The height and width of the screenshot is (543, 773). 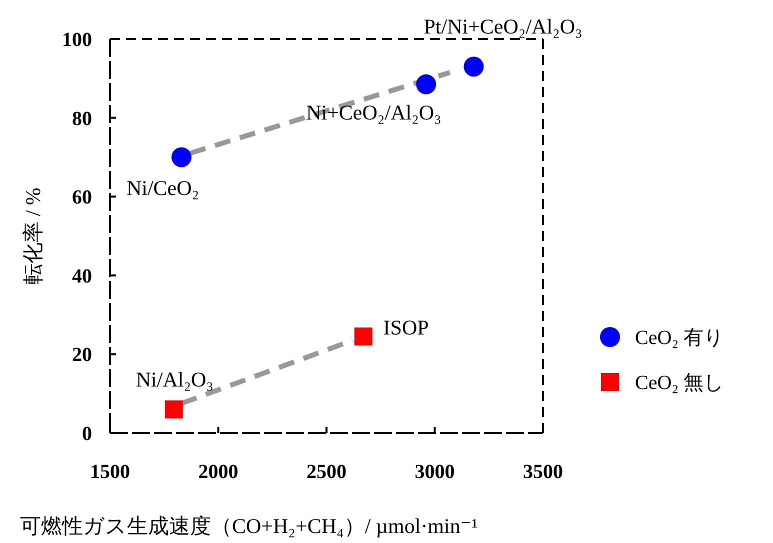 What do you see at coordinates (406, 327) in the screenshot?
I see `annotation: ISOP` at bounding box center [406, 327].